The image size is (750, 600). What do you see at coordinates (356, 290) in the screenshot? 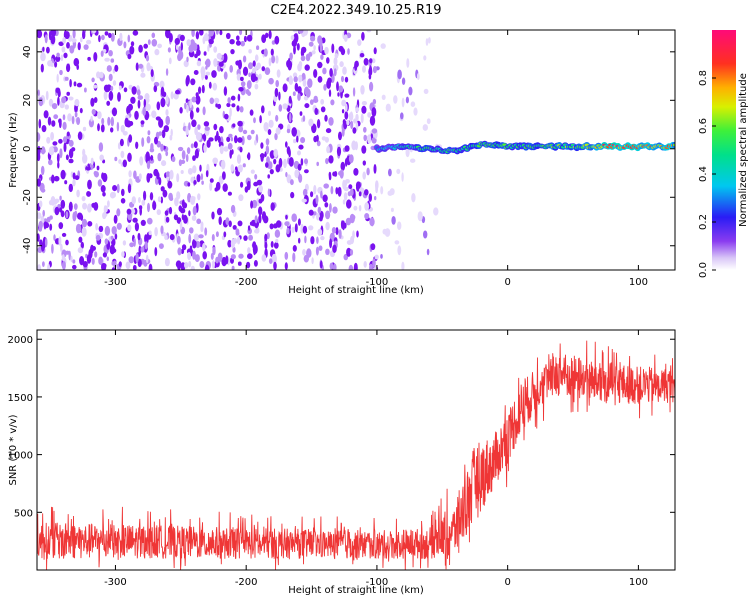
I see `spectrogram-xlabel: Height of straight line (km)` at bounding box center [356, 290].